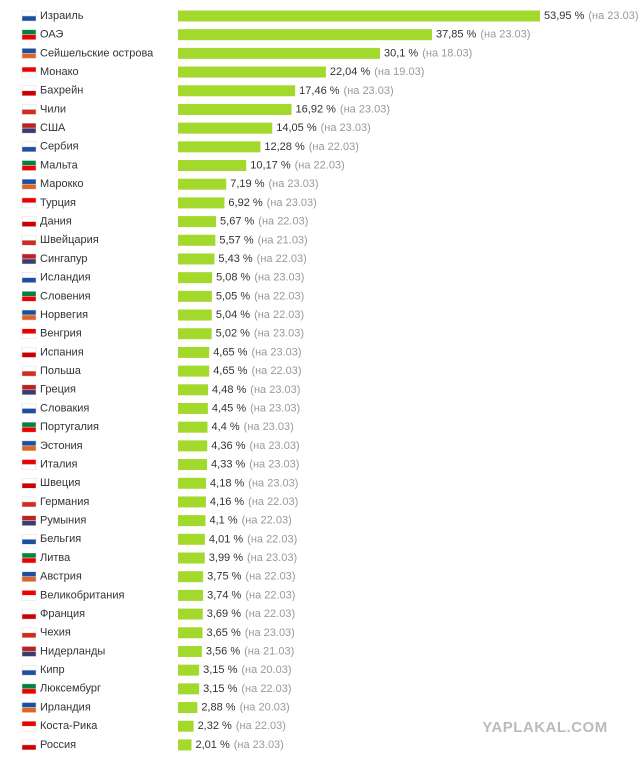  I want to click on category-label: Венгрия, so click(61, 334).